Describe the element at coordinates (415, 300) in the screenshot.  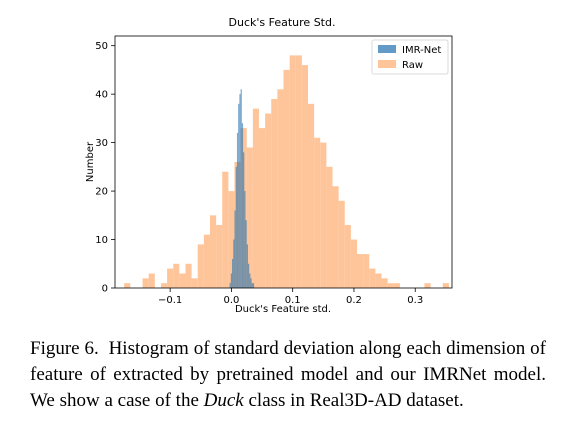
I see `x-tick-label: 0.3` at that location.